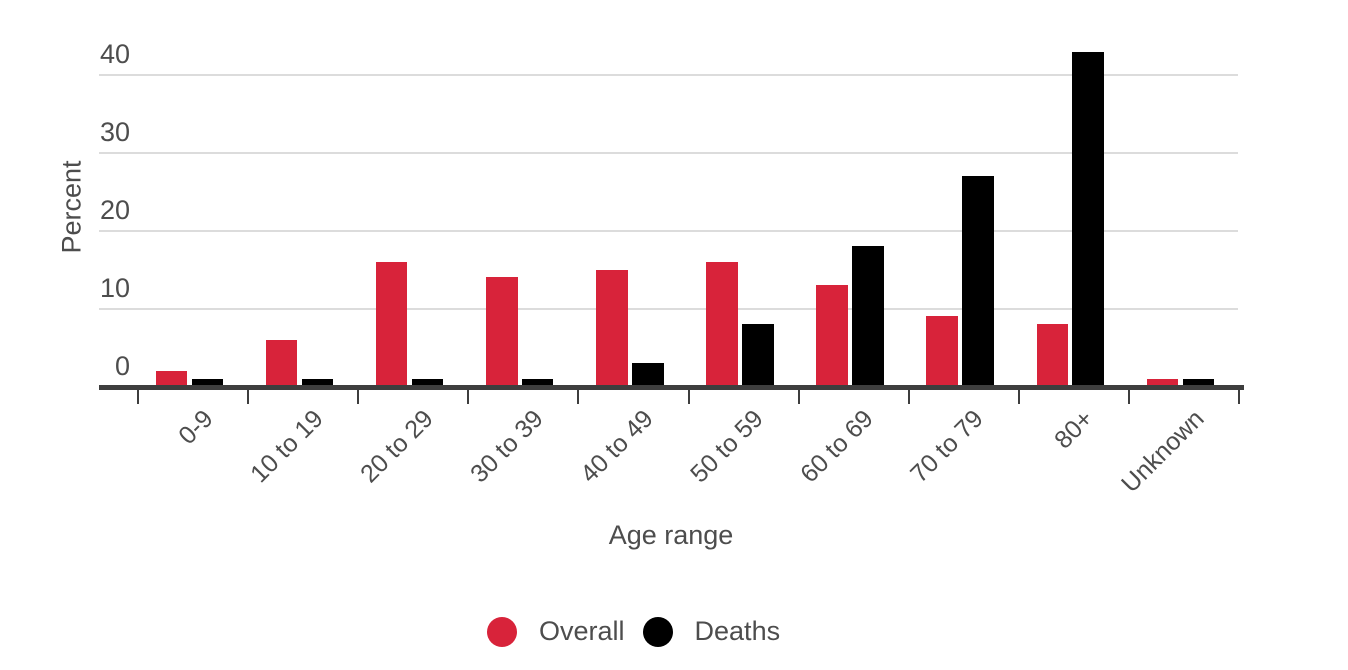  What do you see at coordinates (507, 446) in the screenshot?
I see `x-axis-category-label-30-to-39: 30 to 39` at bounding box center [507, 446].